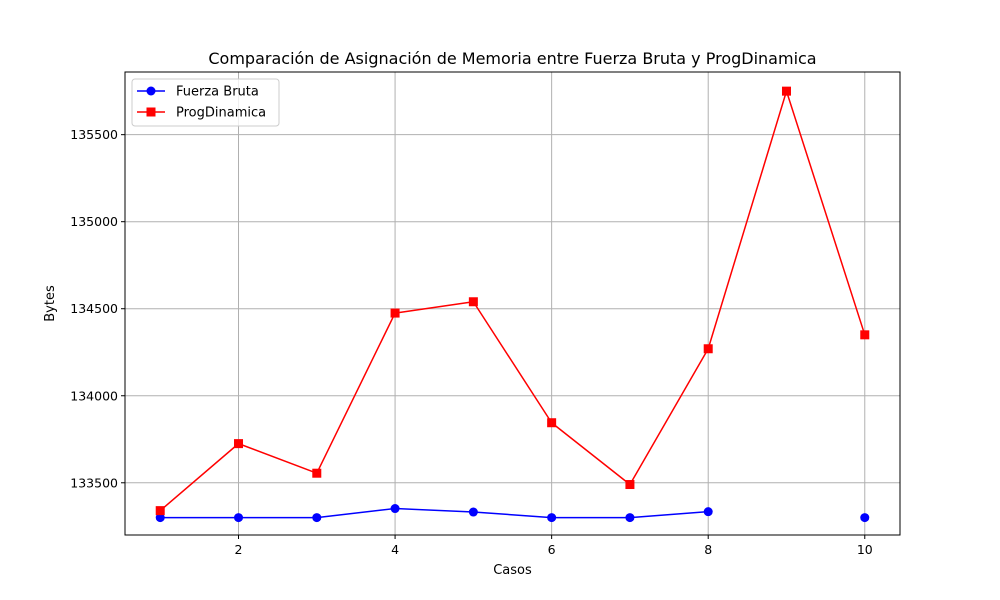  I want to click on legend-label-fuerza-bruta: Fuerza Bruta, so click(217, 92).